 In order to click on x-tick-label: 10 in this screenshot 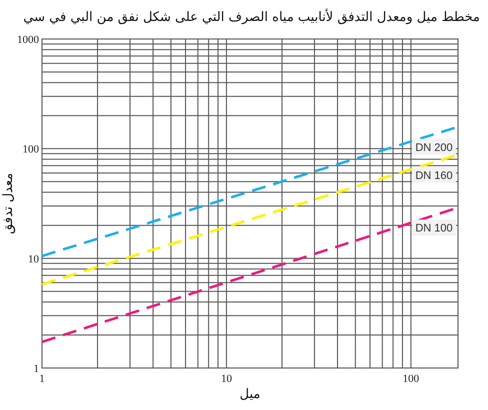, I will do `click(226, 379)`.